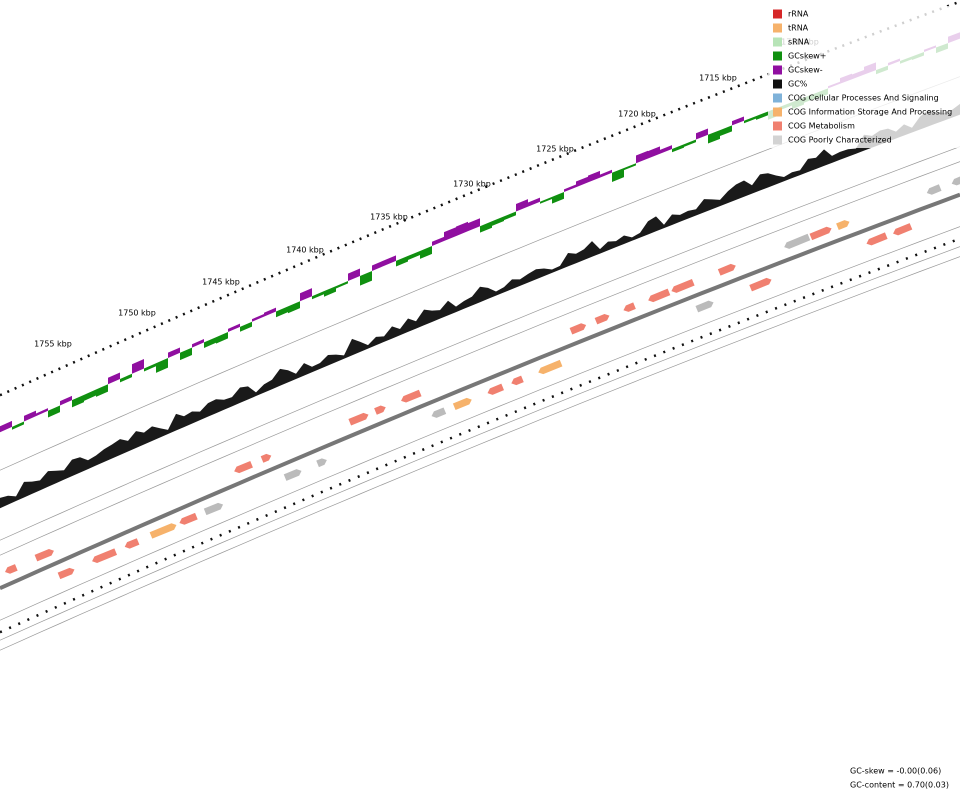 Image resolution: width=960 pixels, height=800 pixels. I want to click on legend-label: GCskew+, so click(807, 56).